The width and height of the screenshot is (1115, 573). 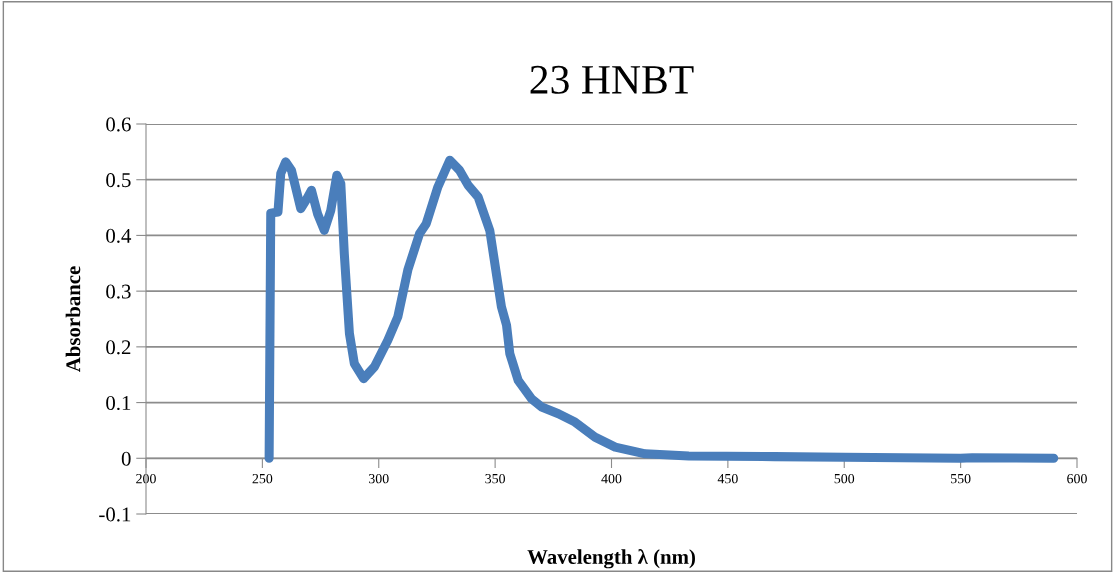 I want to click on y-tick-label: -0.1, so click(x=115, y=514).